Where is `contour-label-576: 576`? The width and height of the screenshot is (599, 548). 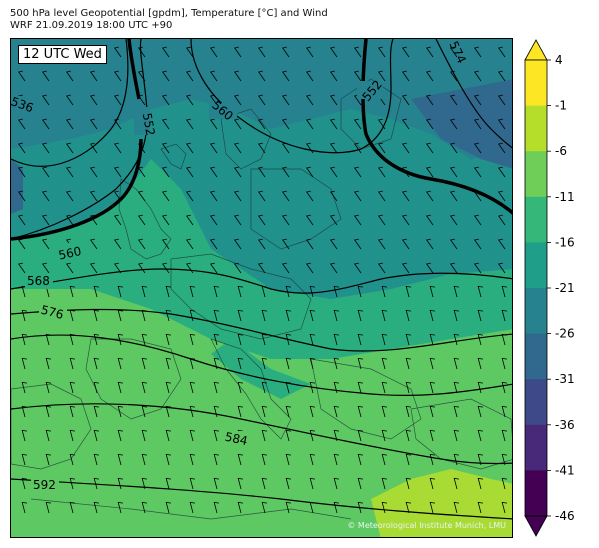 contour-label-576: 576 is located at coordinates (52, 312).